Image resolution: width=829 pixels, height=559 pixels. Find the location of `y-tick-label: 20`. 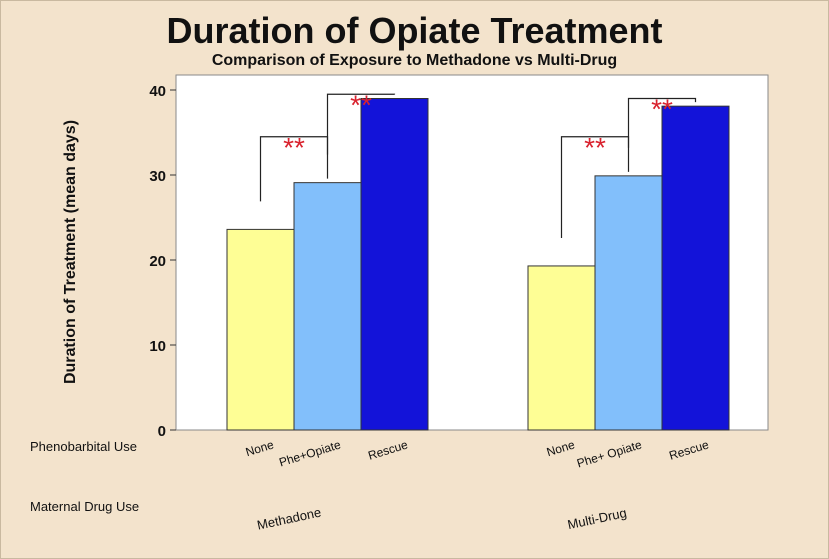

y-tick-label: 20 is located at coordinates (157, 261).